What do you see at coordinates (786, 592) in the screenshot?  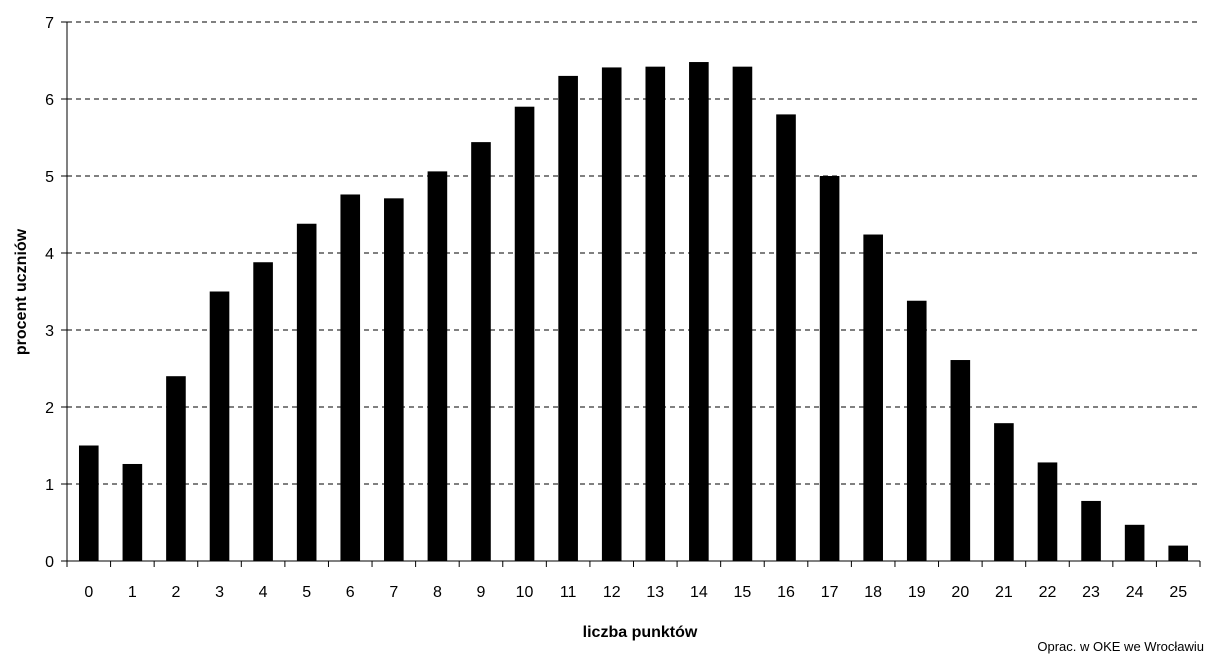 I see `x-tick-label: 16` at bounding box center [786, 592].